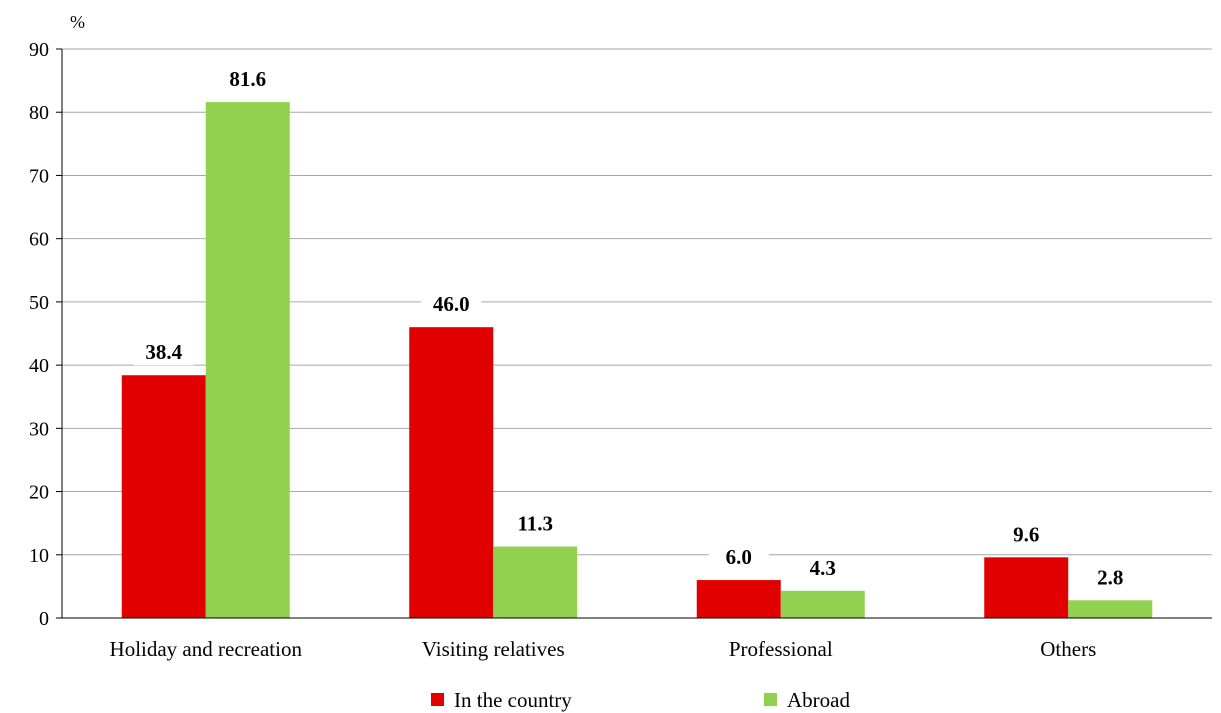 Image resolution: width=1221 pixels, height=713 pixels. I want to click on y-tick-label: 30, so click(39, 429).